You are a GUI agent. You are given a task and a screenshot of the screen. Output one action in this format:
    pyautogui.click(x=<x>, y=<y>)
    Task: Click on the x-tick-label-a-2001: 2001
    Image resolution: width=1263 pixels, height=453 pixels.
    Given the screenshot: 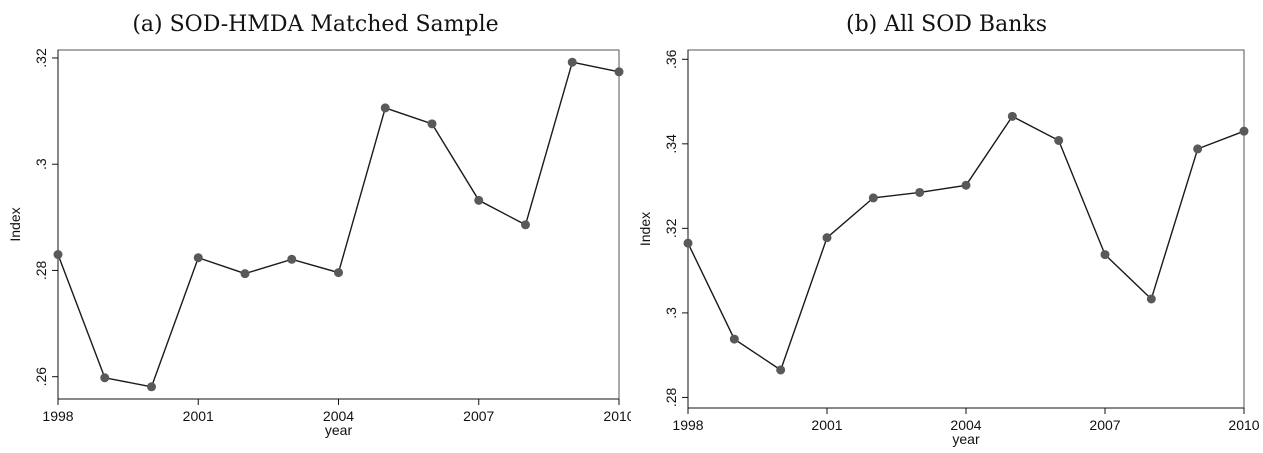 What is the action you would take?
    pyautogui.click(x=198, y=416)
    